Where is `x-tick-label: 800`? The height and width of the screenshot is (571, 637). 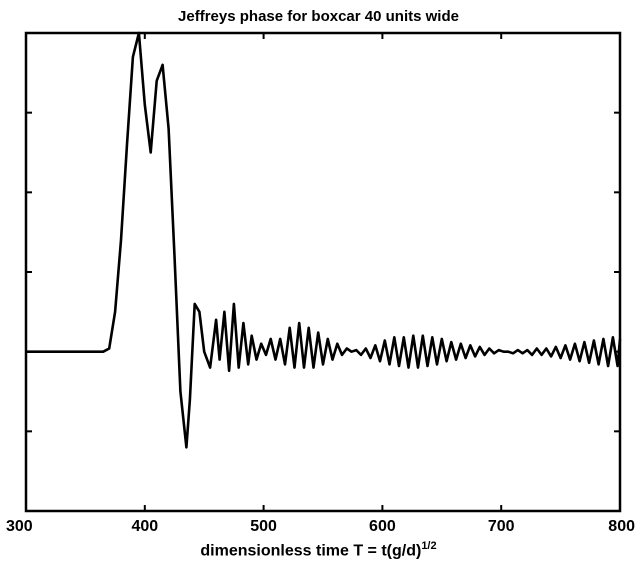
x-tick-label: 800 is located at coordinates (621, 526).